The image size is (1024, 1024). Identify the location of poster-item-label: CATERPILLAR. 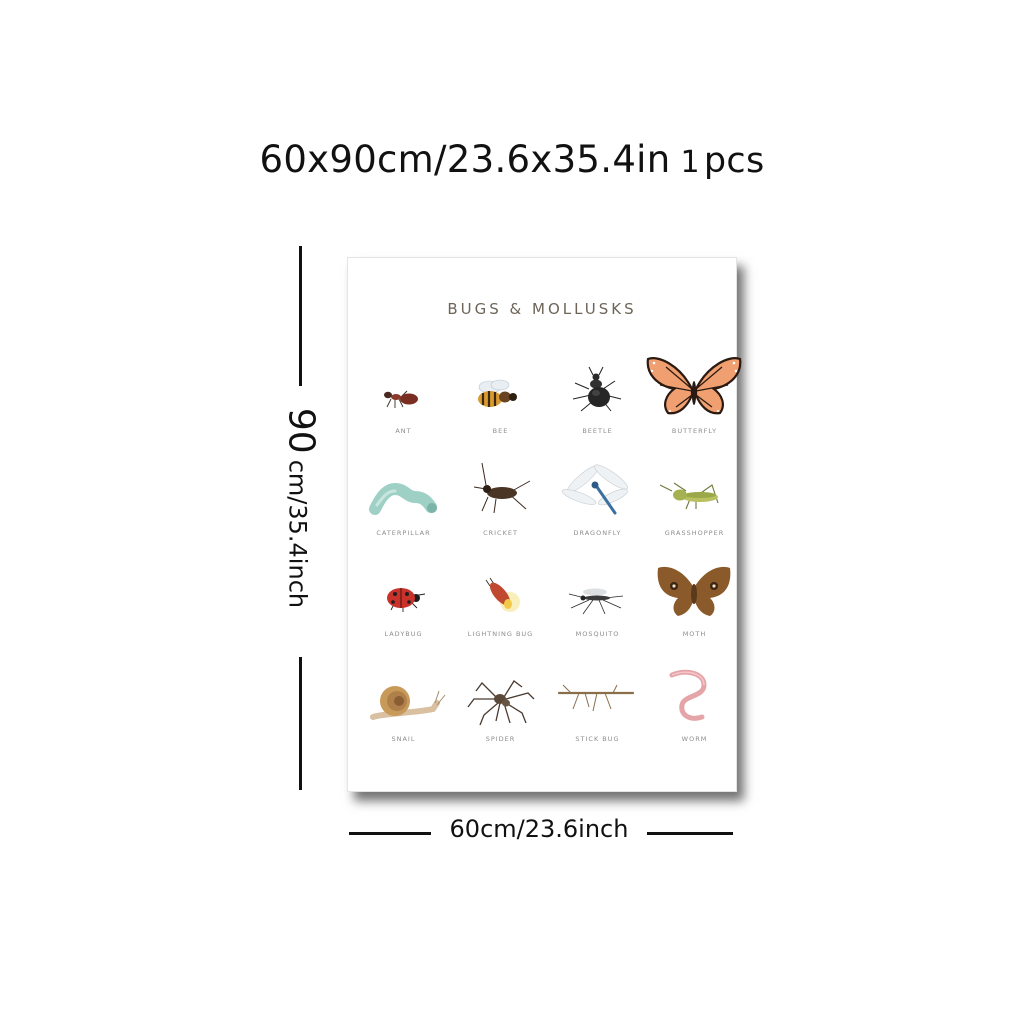
(403, 533).